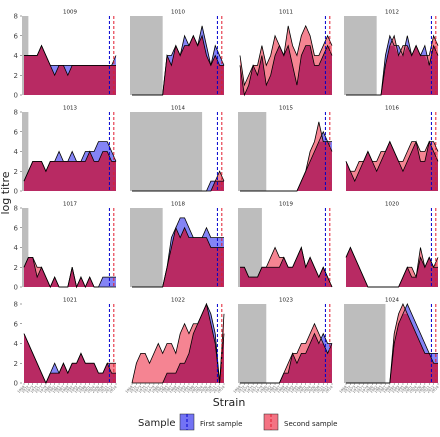  I want to click on panel-title: 1022, so click(178, 301).